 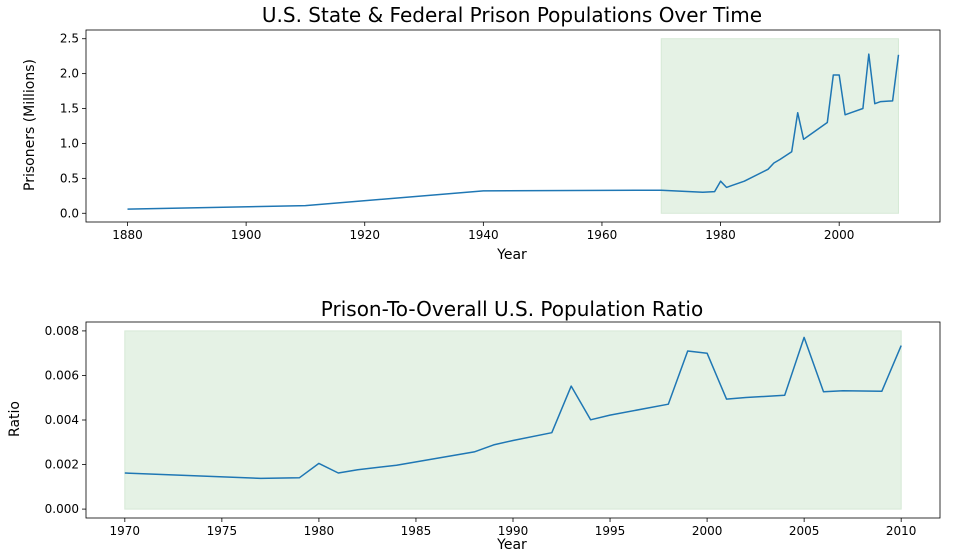 What do you see at coordinates (512, 309) in the screenshot?
I see `chart-title: Prison-To-Overall U.S. Population Ratio` at bounding box center [512, 309].